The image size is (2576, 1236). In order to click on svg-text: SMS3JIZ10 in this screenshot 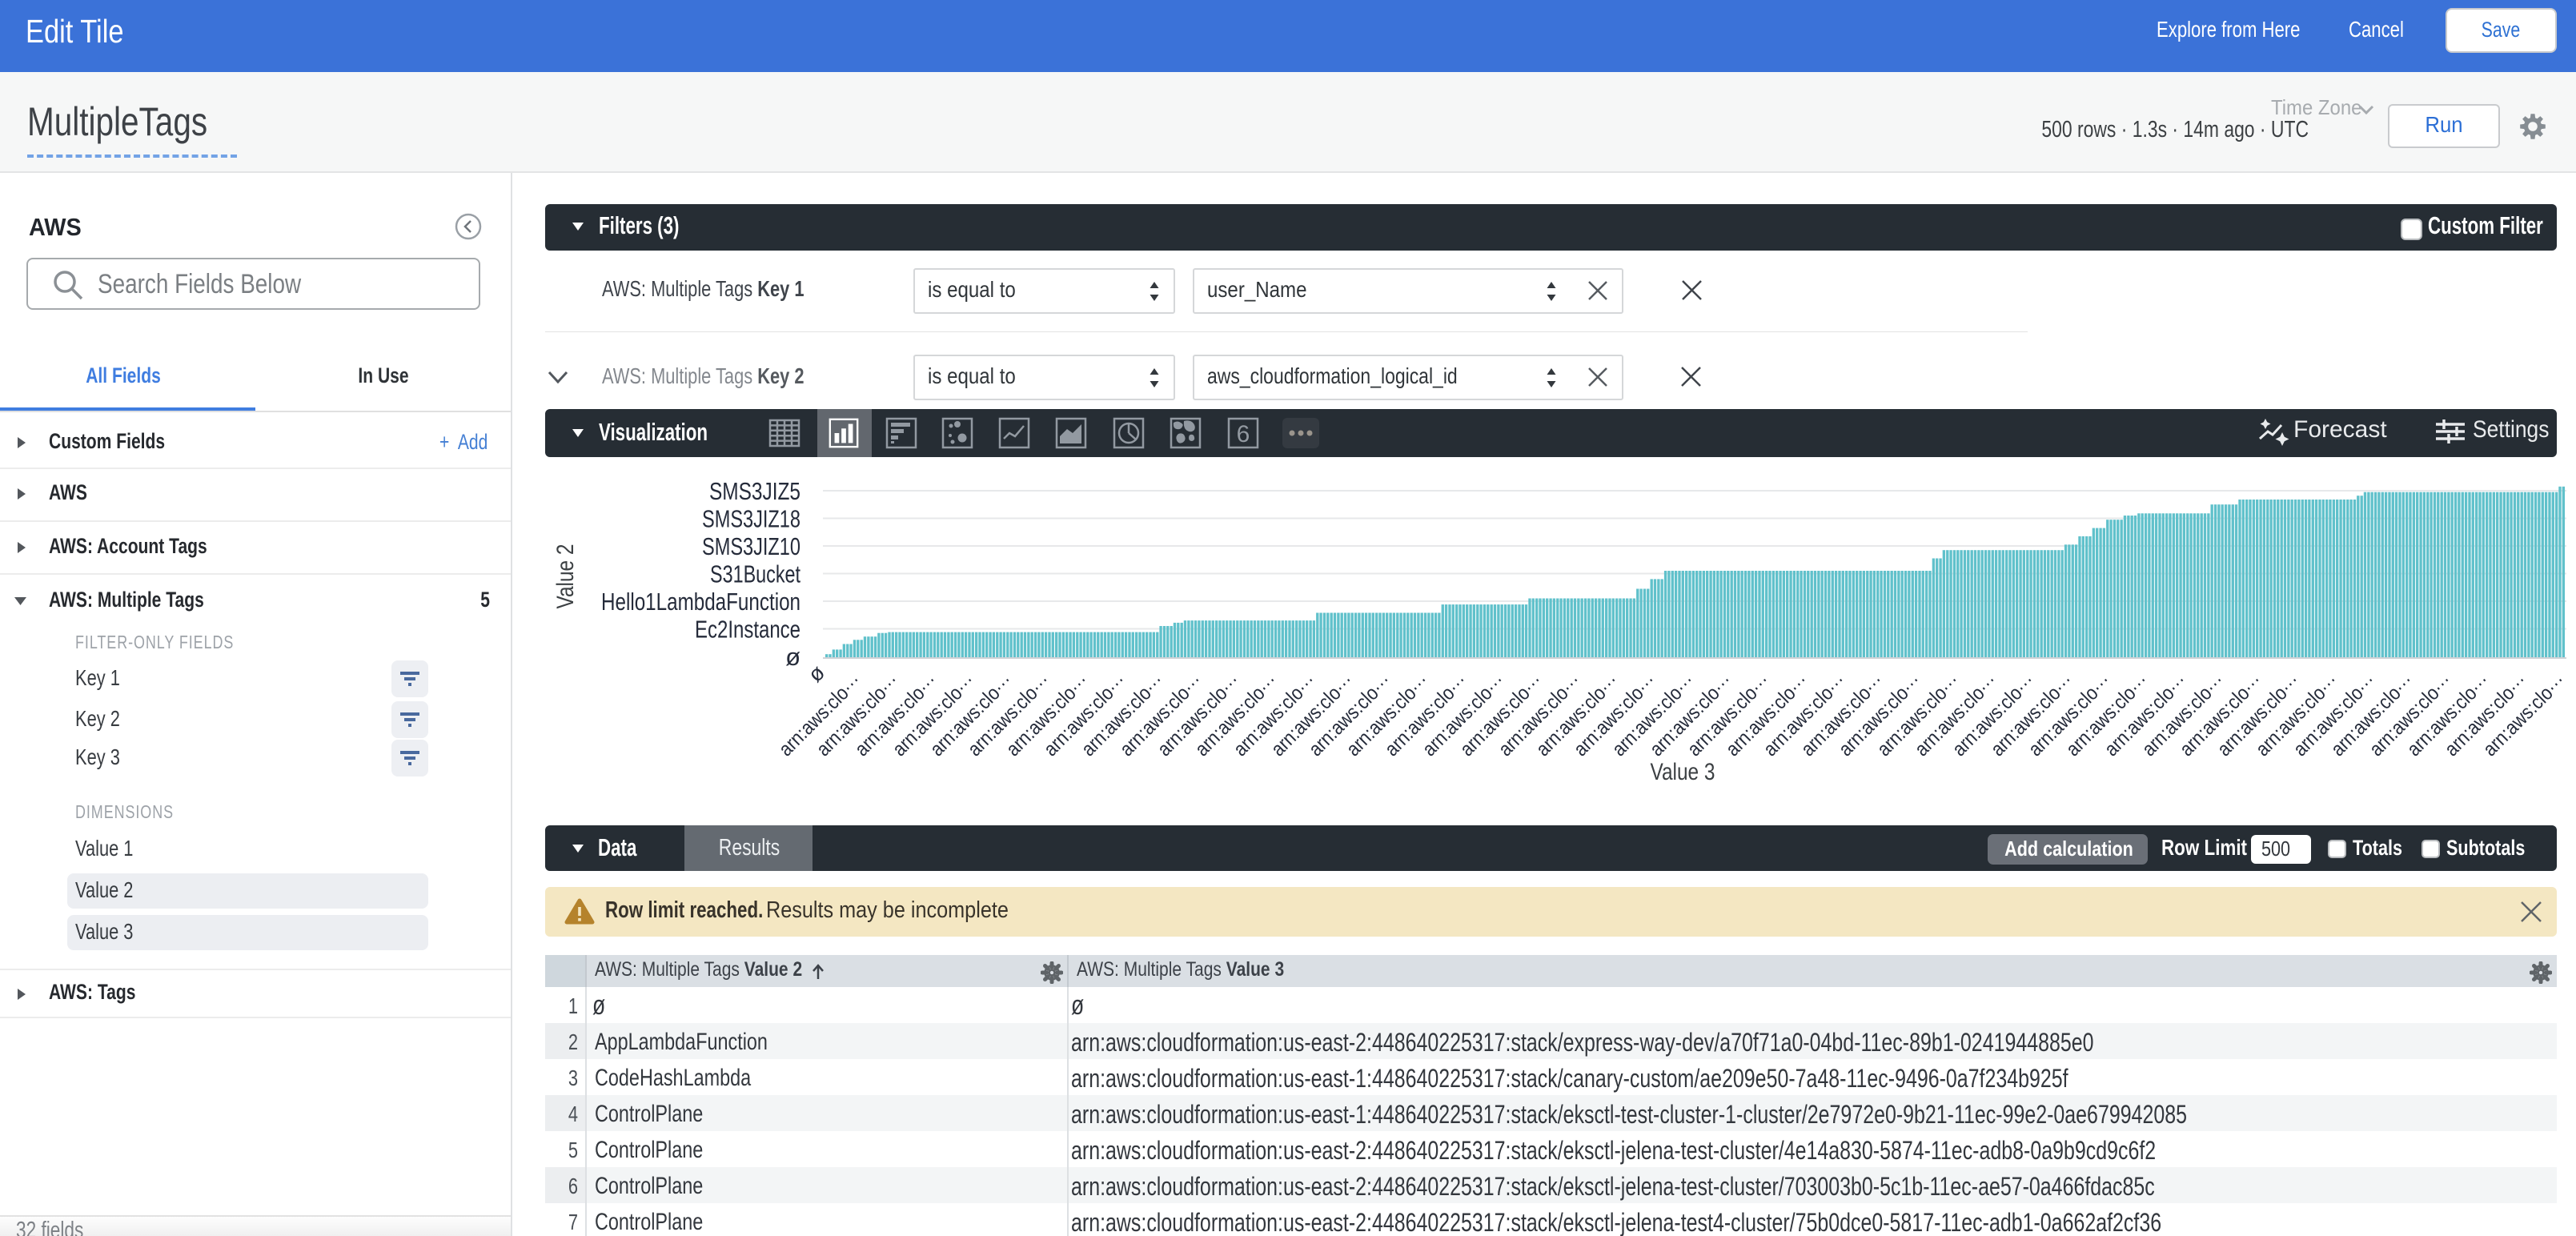, I will do `click(751, 546)`.